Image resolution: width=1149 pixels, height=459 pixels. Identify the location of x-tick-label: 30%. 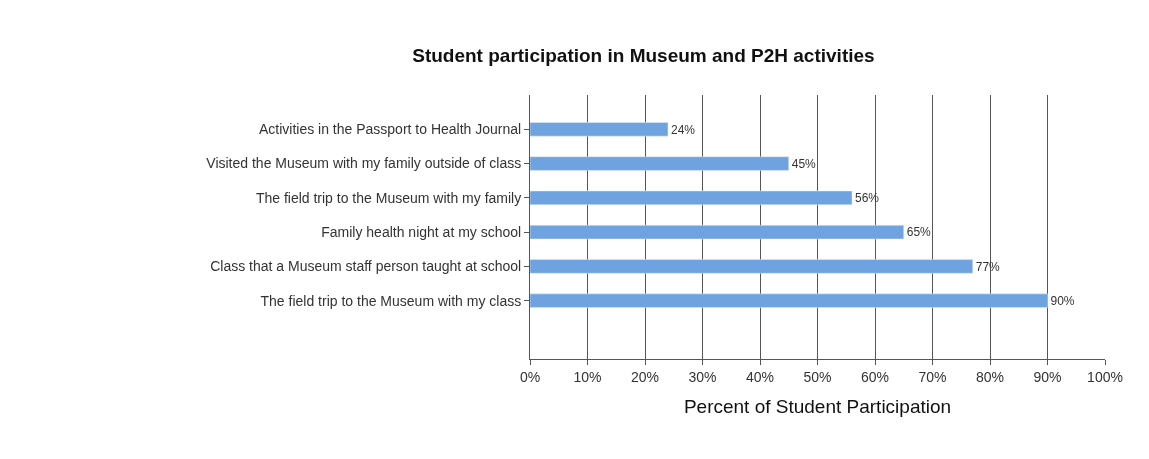
(702, 376).